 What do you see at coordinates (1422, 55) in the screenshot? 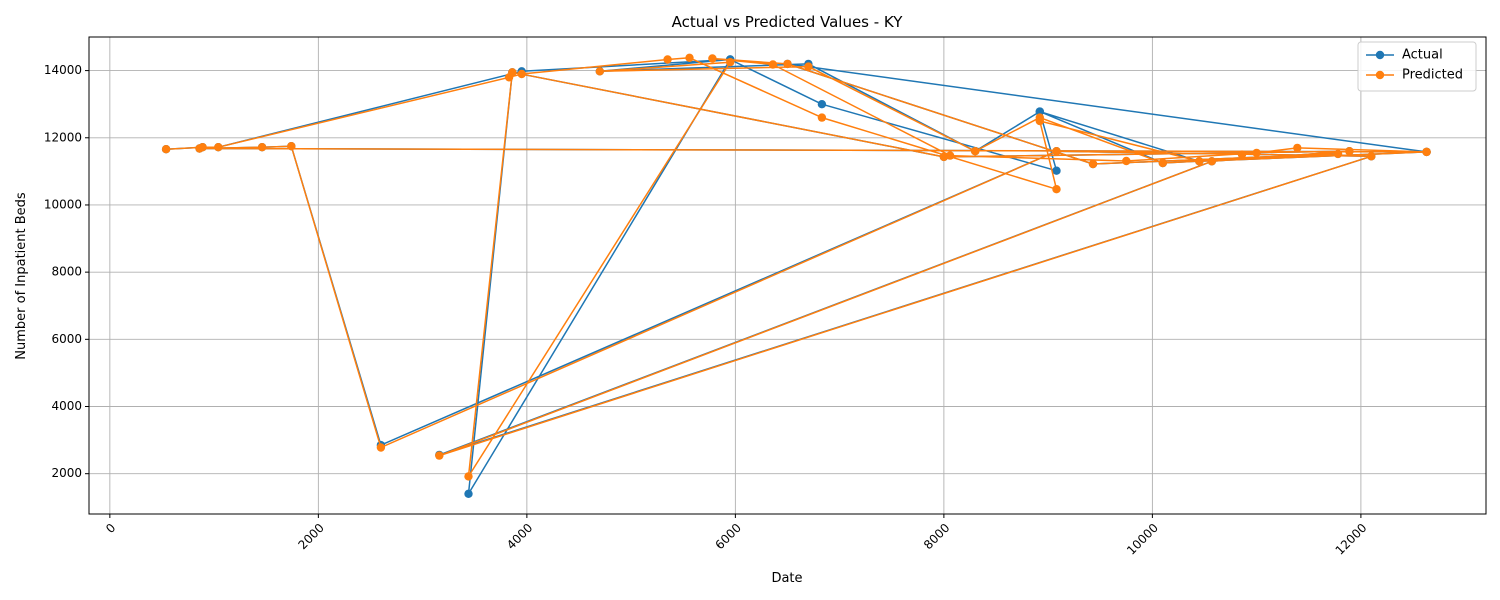
I see `legend-entry: Actual` at bounding box center [1422, 55].